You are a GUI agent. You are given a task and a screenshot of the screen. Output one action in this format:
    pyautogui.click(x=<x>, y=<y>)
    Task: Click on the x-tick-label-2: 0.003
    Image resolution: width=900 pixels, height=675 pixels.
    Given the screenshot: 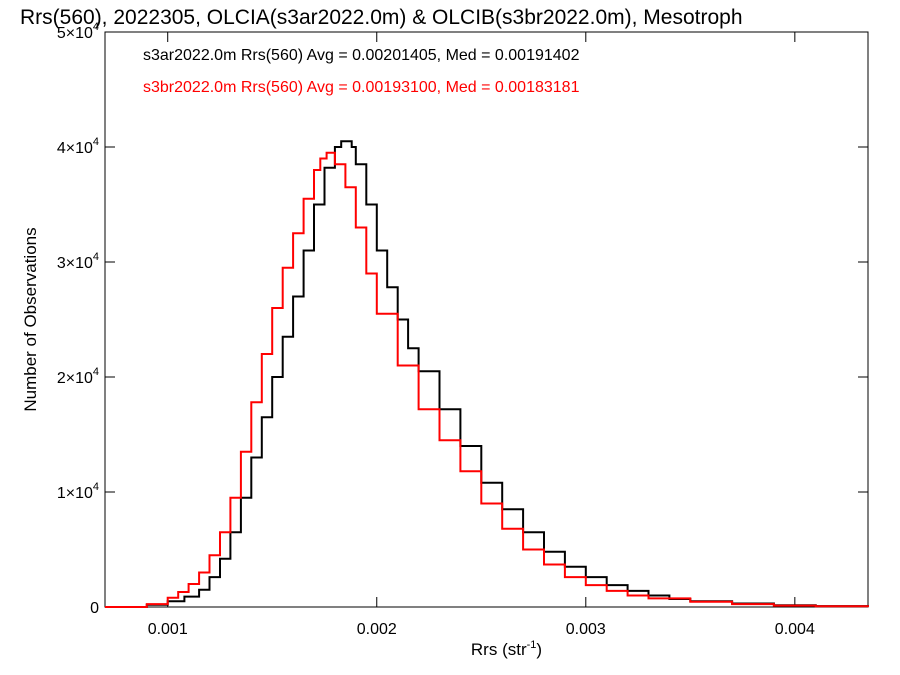 What is the action you would take?
    pyautogui.click(x=586, y=629)
    